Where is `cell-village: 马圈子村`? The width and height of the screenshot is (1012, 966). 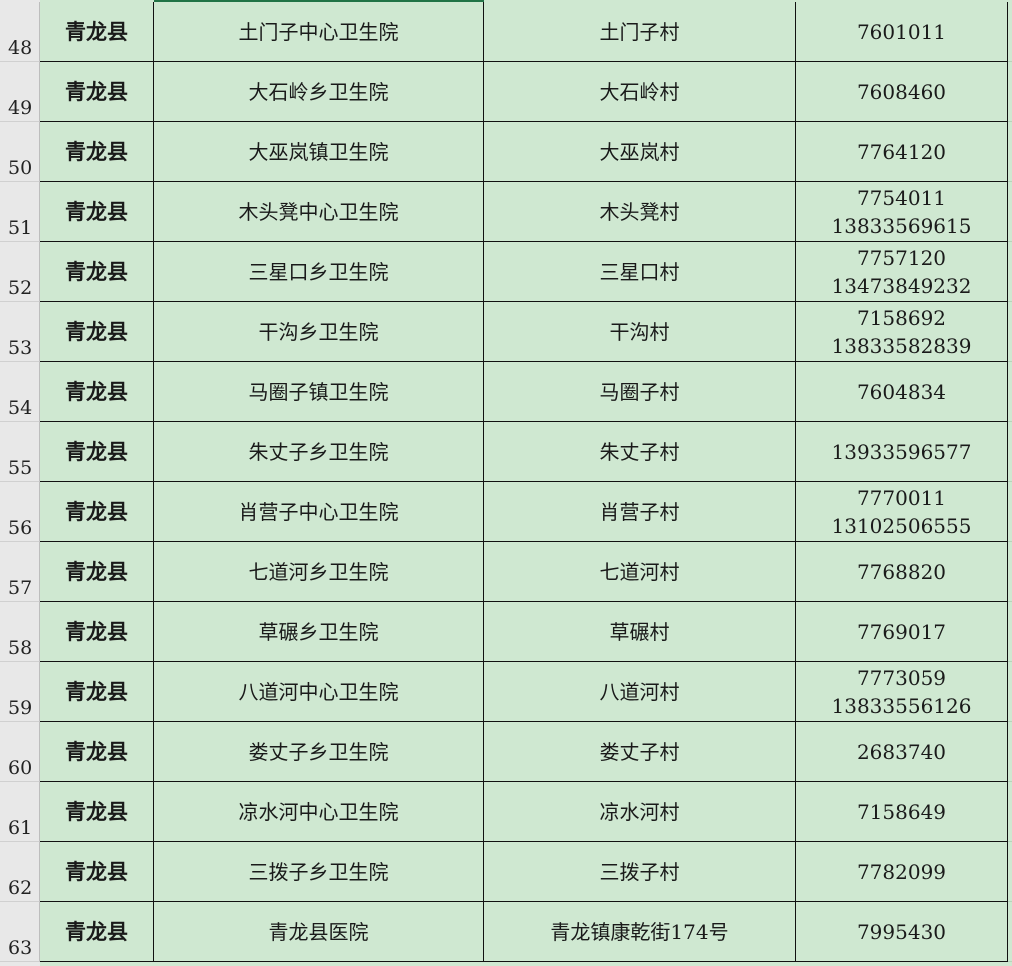
cell-village: 马圈子村 is located at coordinates (640, 392).